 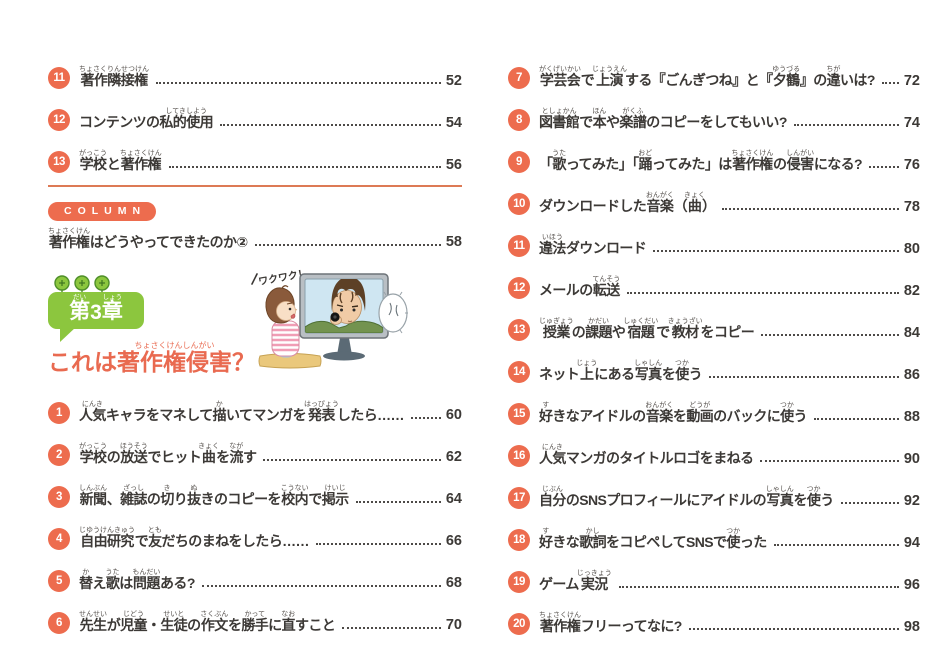 I want to click on item-page-number: 96, so click(x=911, y=584).